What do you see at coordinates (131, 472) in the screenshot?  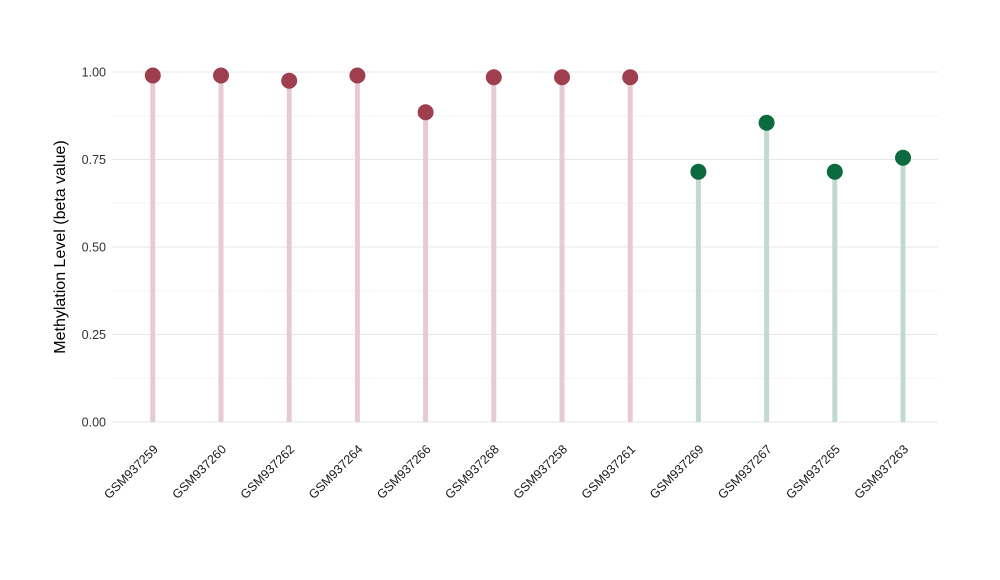 I see `x-category-label: GSM937259` at bounding box center [131, 472].